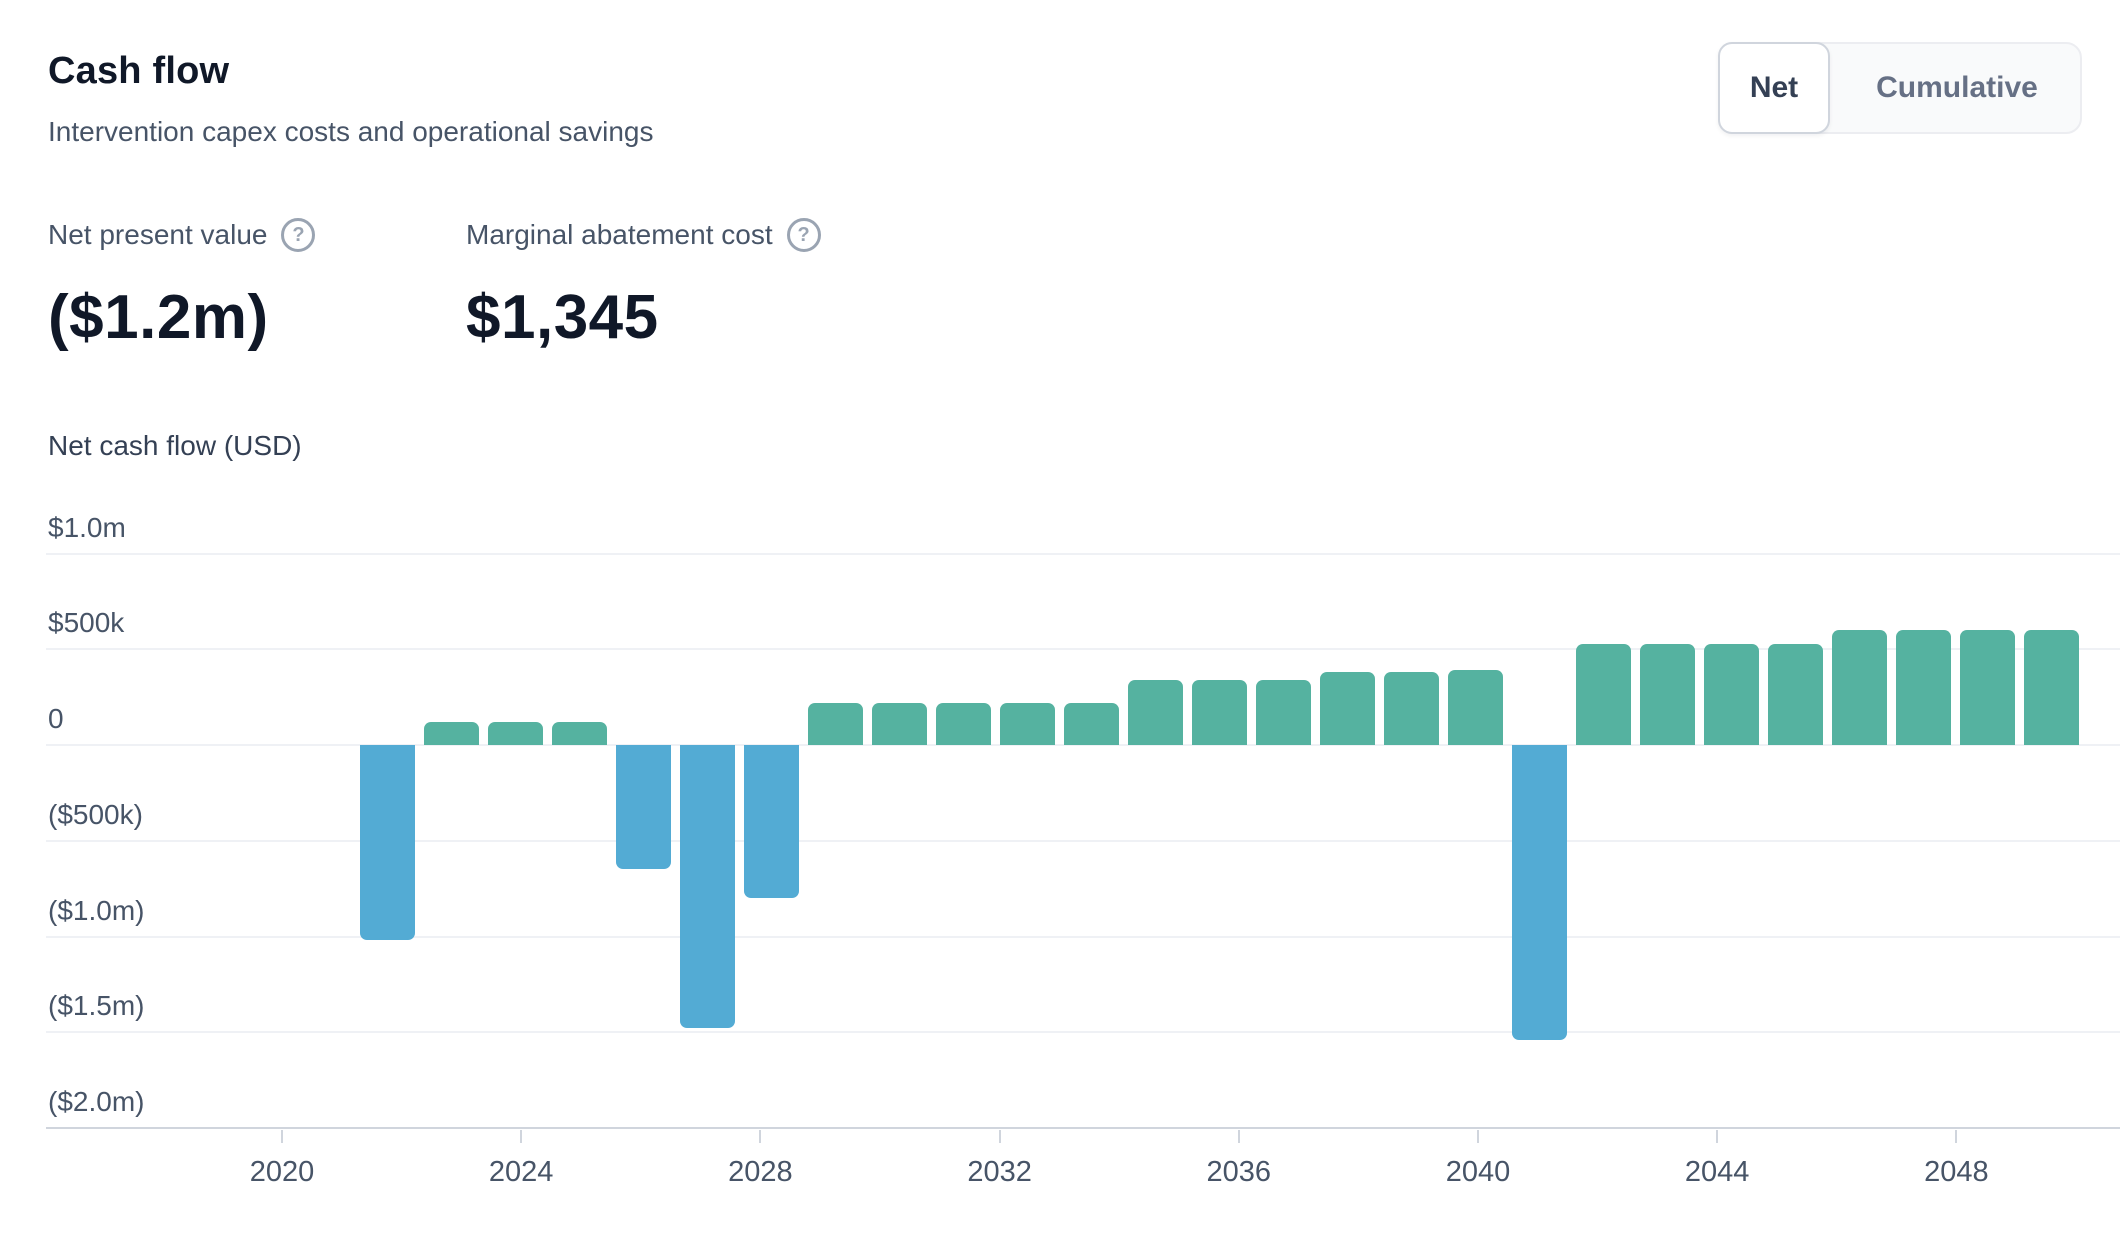 This screenshot has width=2120, height=1246. Describe the element at coordinates (1027, 723) in the screenshot. I see `bar-2031` at that location.